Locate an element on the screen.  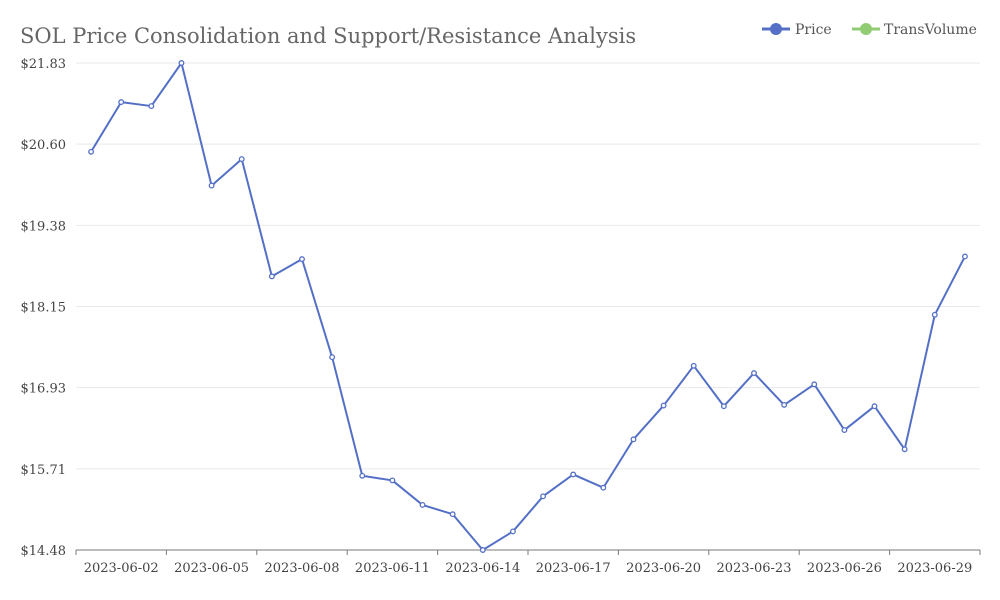
legend: Price TransVolume is located at coordinates (869, 30).